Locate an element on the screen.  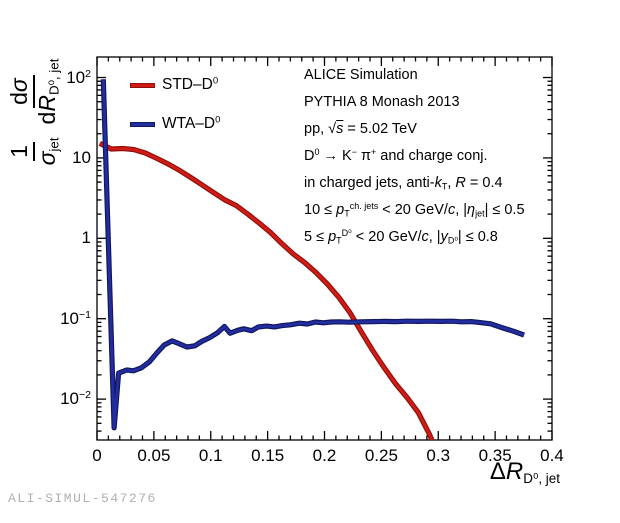
y-tick-label: 1 is located at coordinates (86, 238).